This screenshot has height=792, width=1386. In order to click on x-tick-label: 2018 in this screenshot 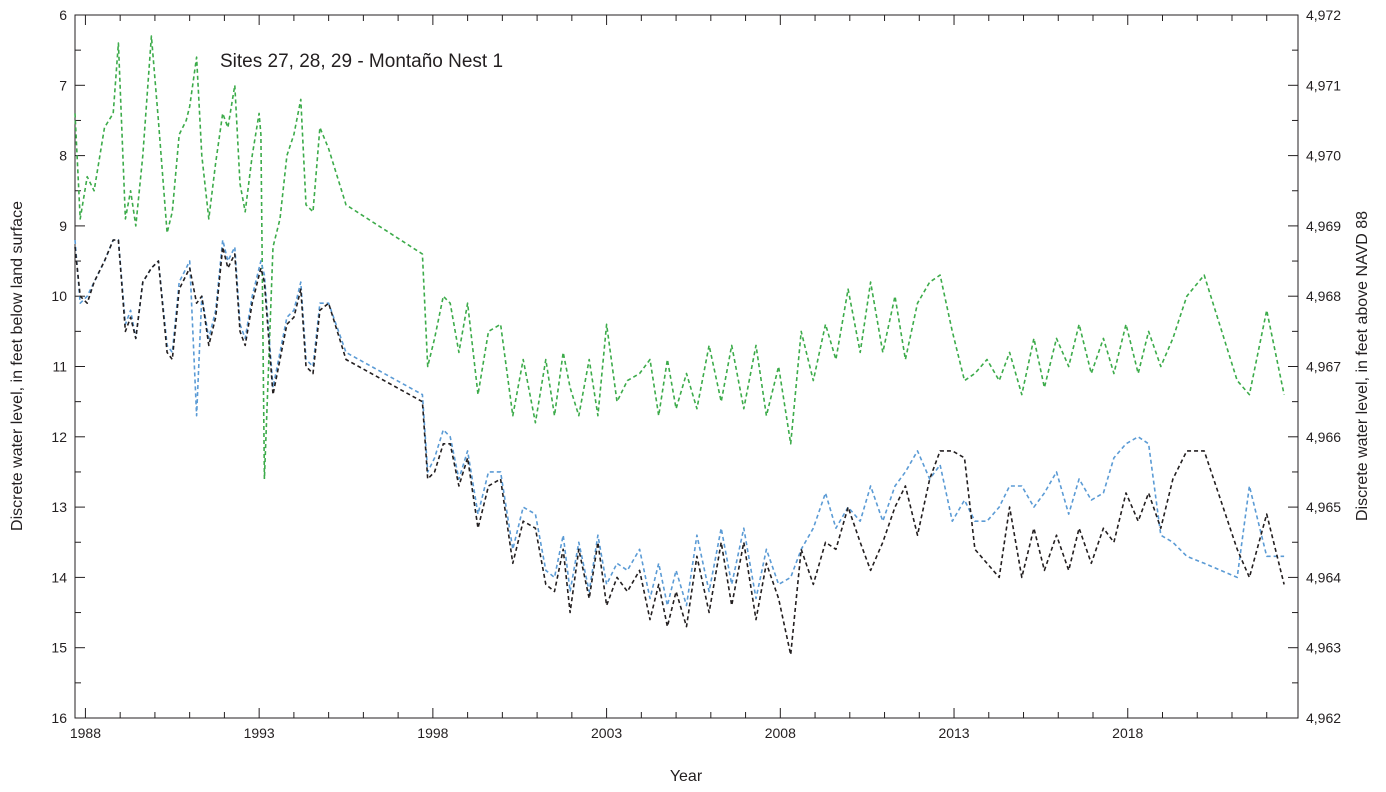, I will do `click(1127, 733)`.